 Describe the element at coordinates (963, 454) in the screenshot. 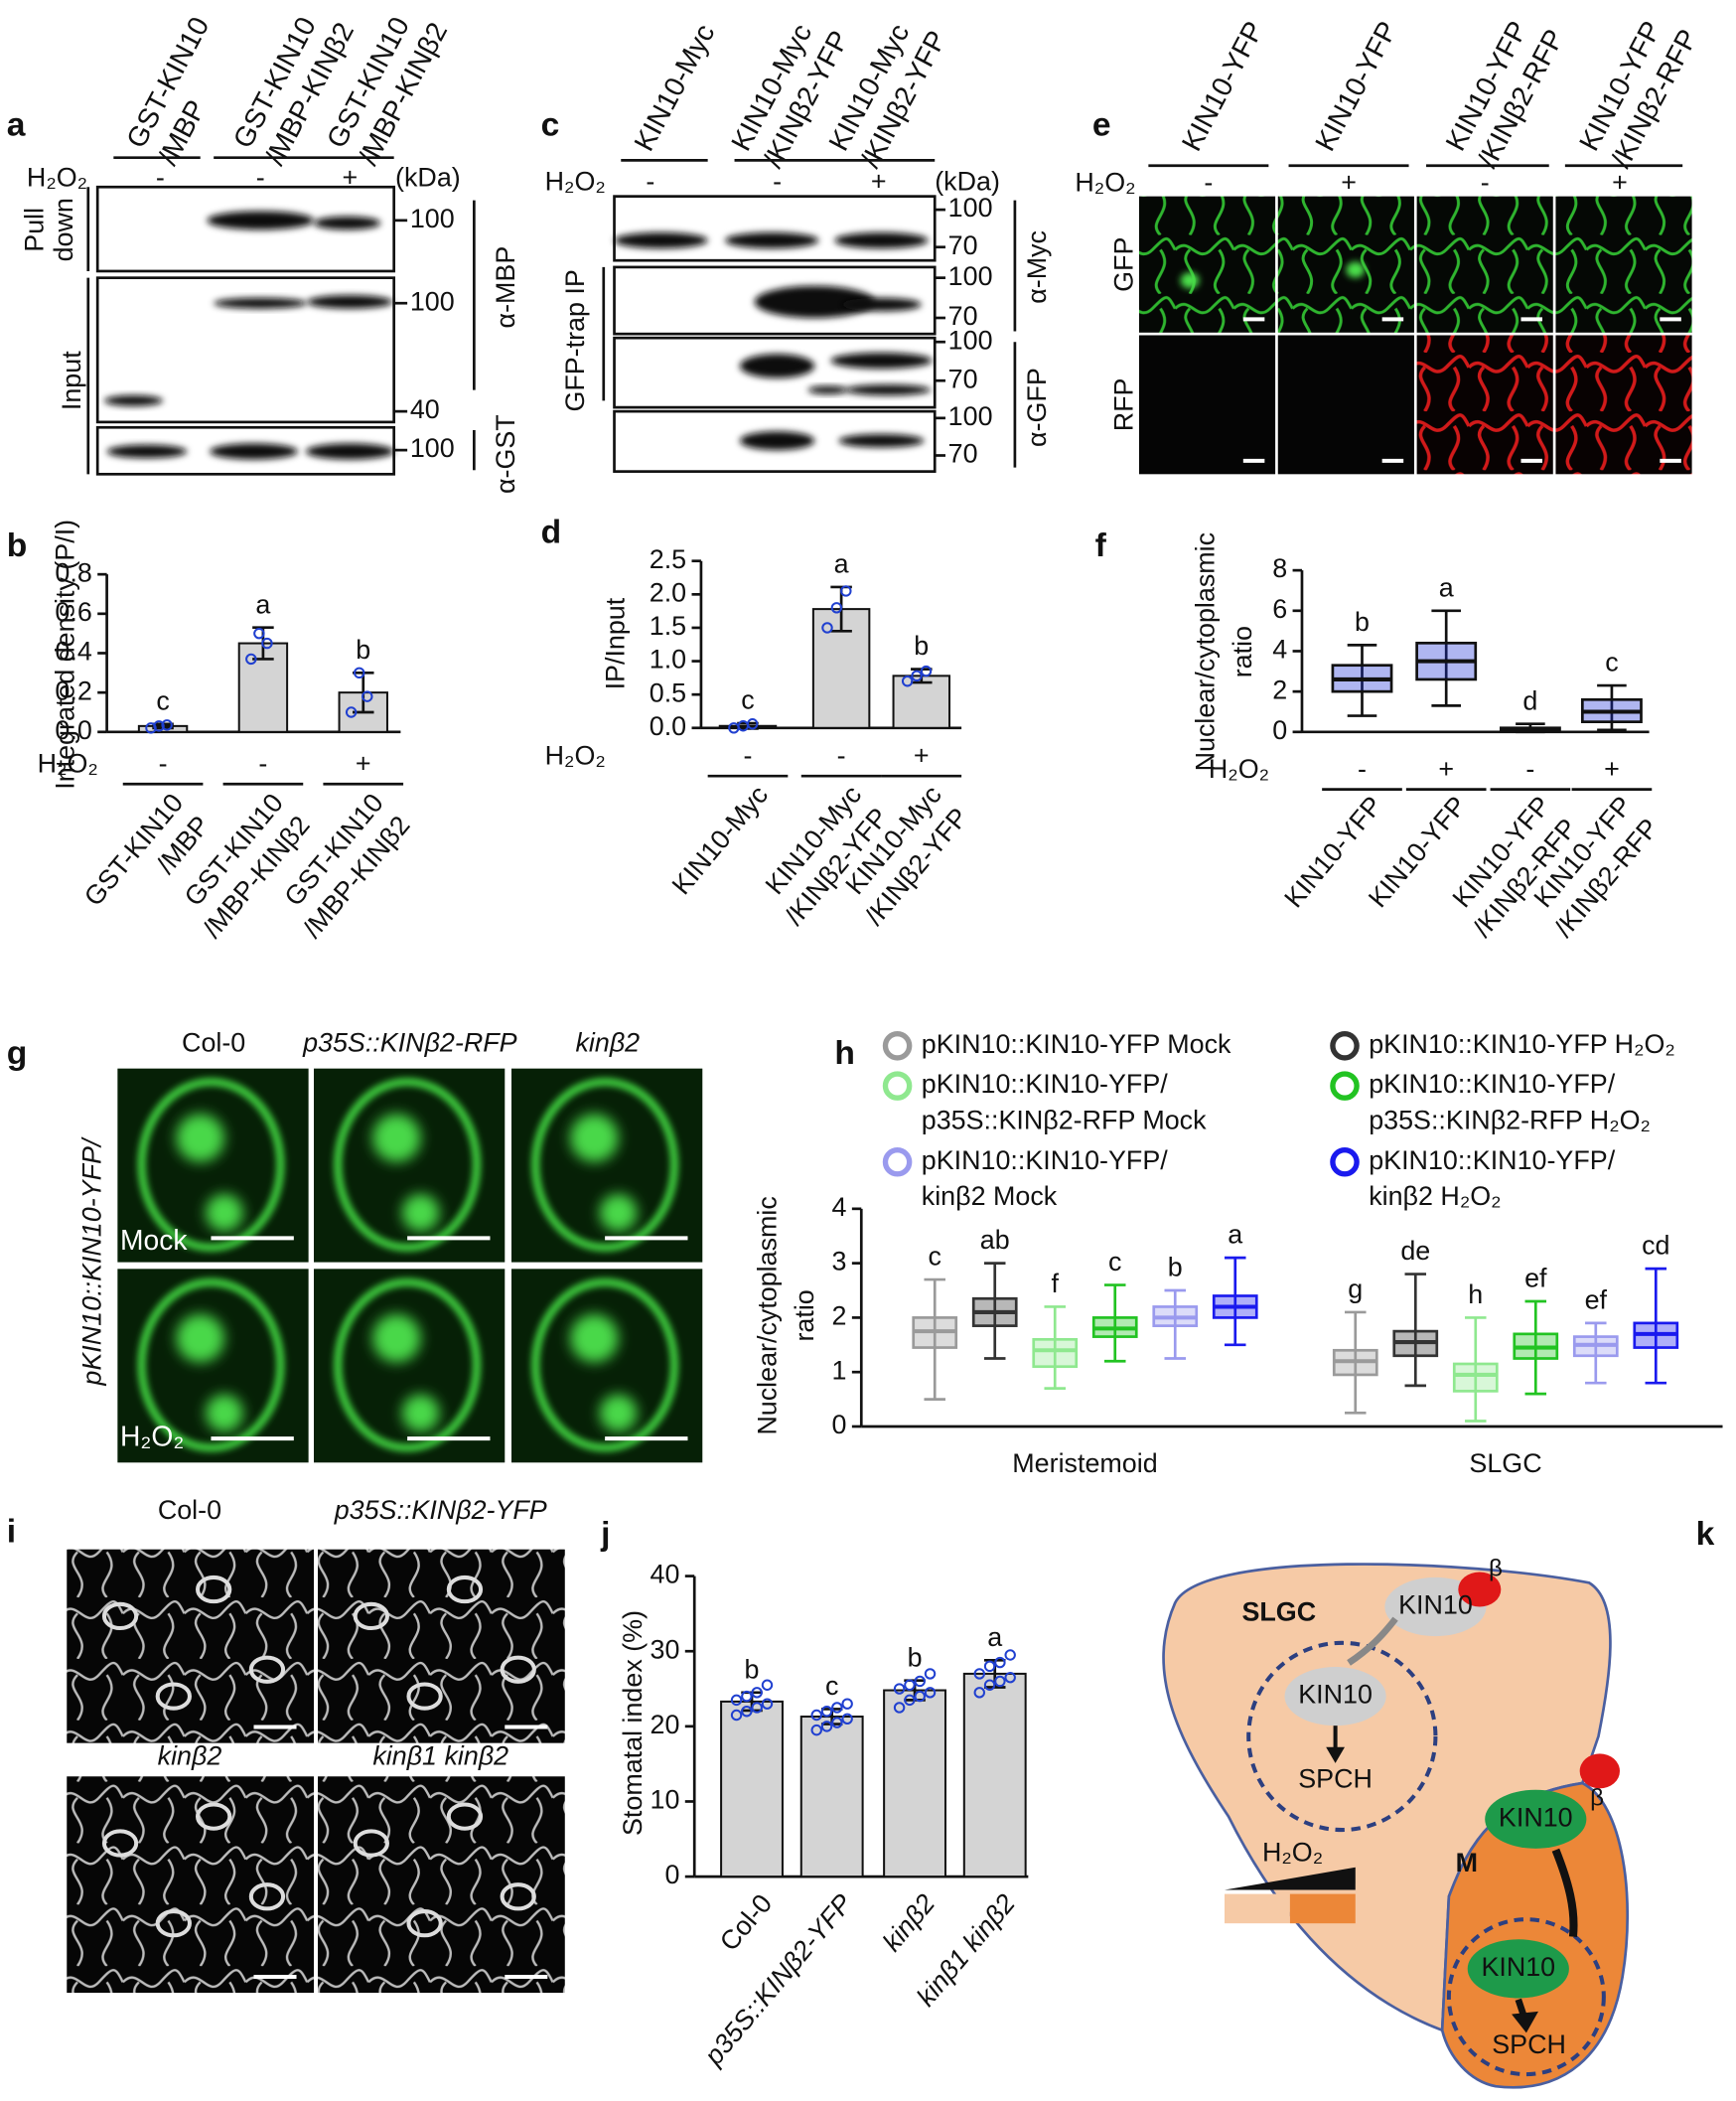

I see `marker-label: 70` at that location.